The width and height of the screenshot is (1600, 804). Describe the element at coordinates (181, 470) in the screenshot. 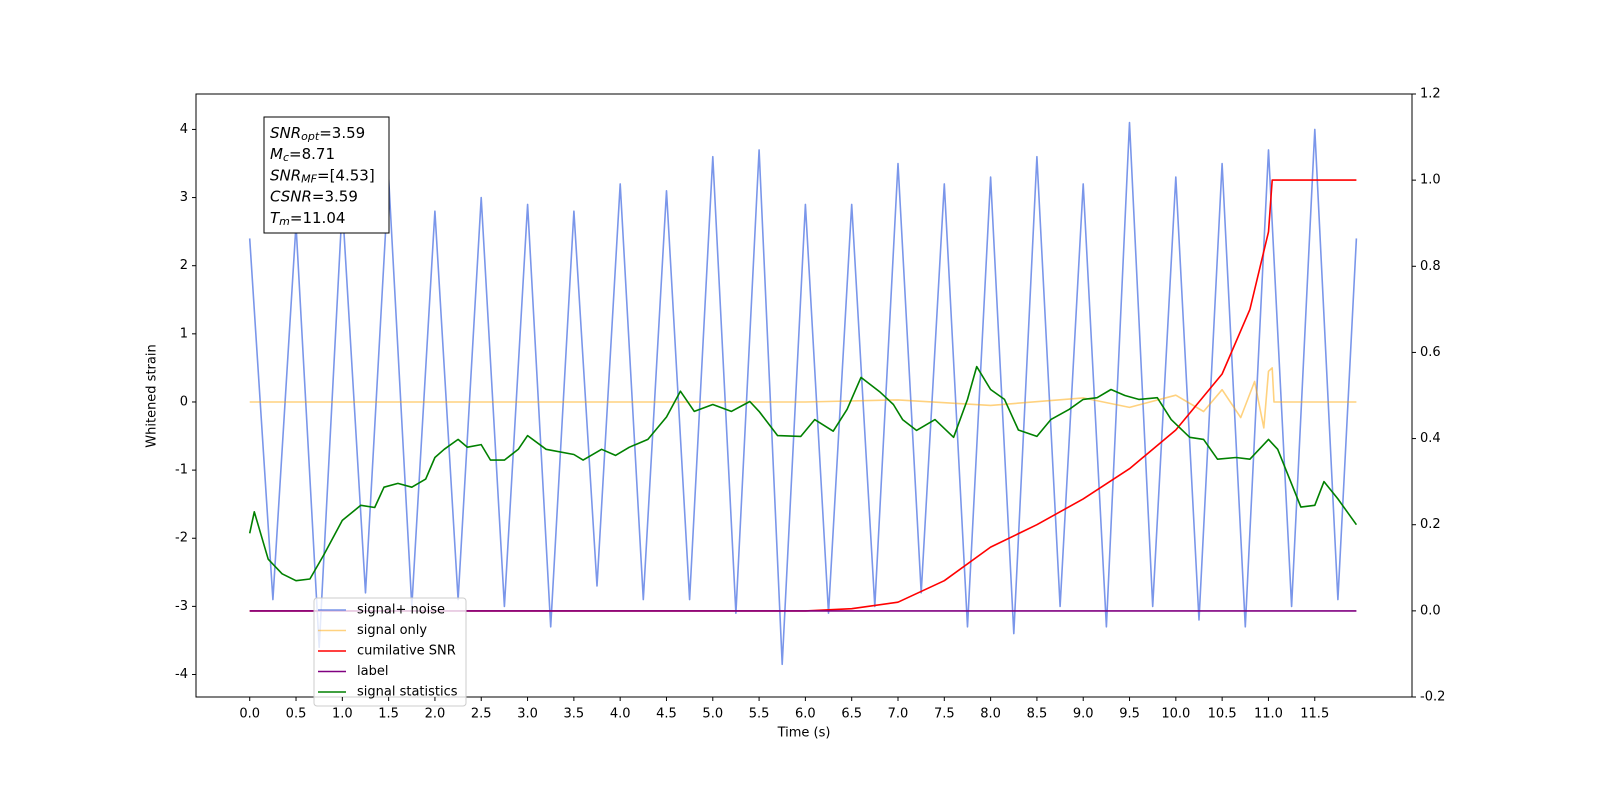

I see `y-tick-label: -1` at that location.